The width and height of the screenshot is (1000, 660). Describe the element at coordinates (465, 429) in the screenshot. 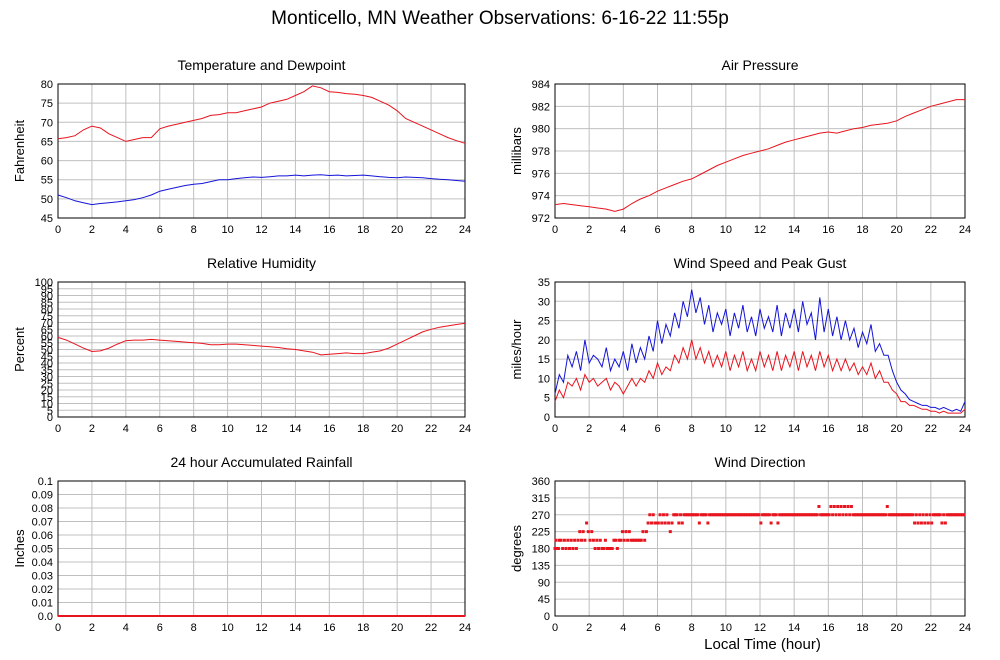

I see `x-tick-label: 24` at that location.